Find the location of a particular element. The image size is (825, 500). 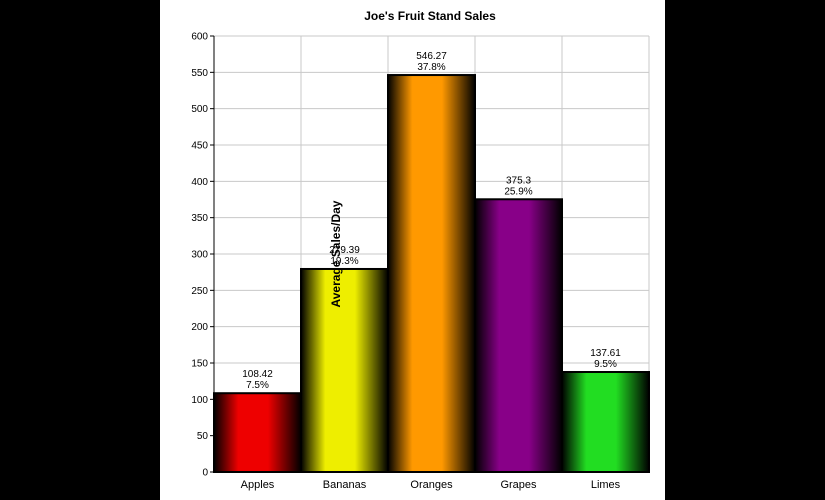

percent-label: 37.8% is located at coordinates (431, 67).